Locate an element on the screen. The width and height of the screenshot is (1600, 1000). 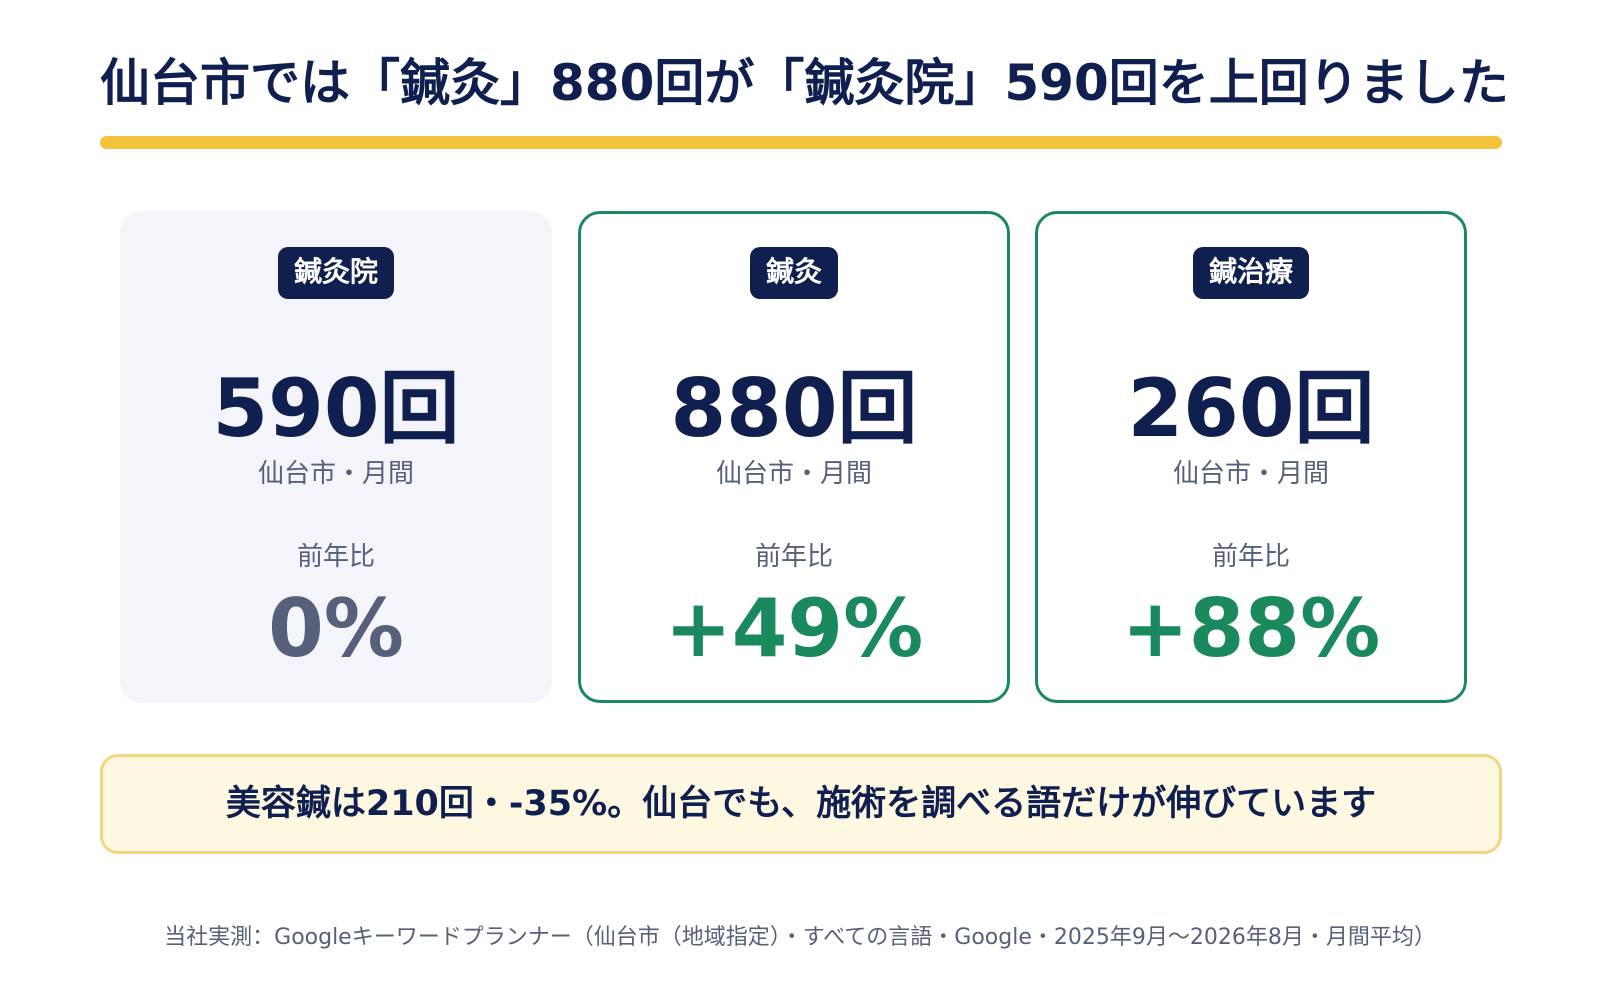
stat-card-shinkyuin: 鍼灸院 590回 仙台市・月間 前年比 0% is located at coordinates (336, 457).